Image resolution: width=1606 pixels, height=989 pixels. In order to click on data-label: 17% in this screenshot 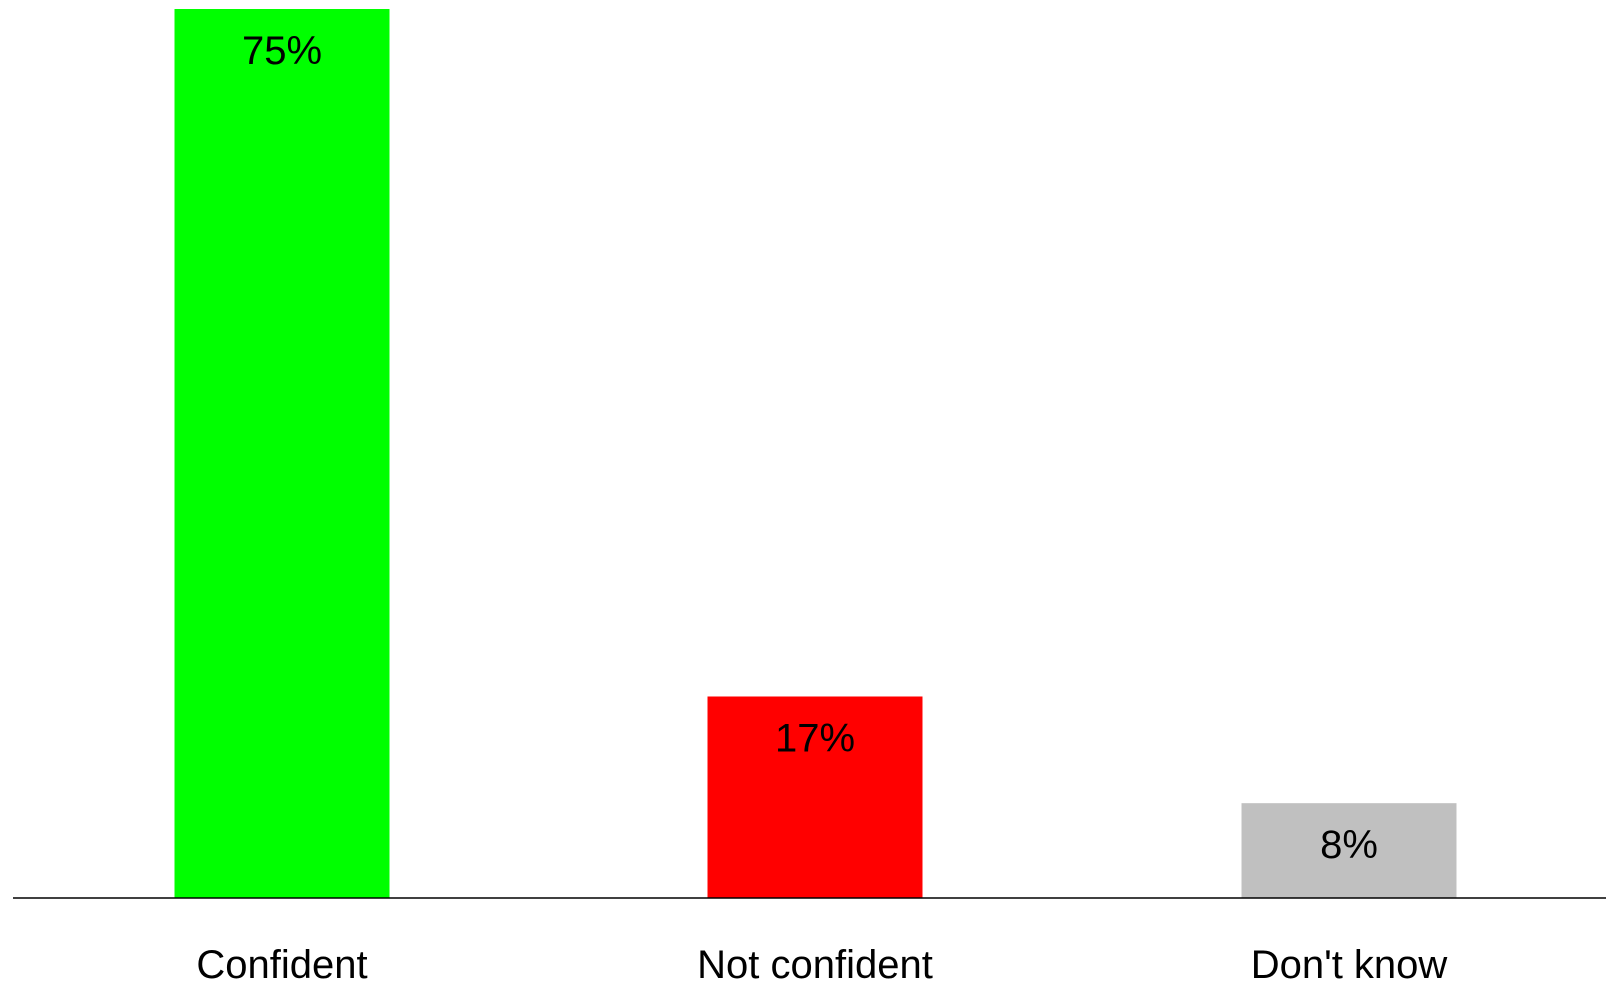, I will do `click(815, 738)`.